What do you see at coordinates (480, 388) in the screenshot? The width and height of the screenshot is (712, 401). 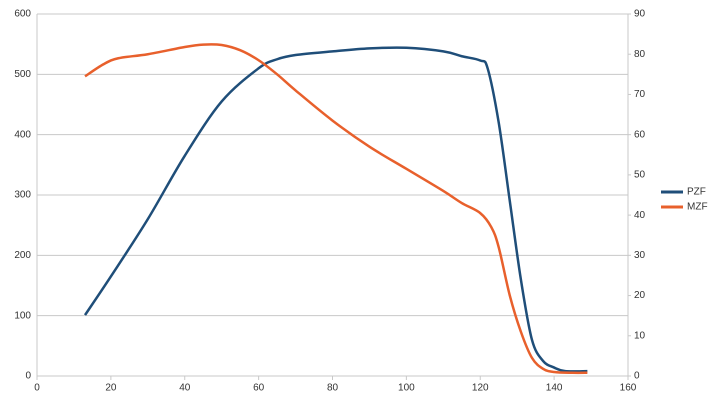 I see `x-tick-label: 120` at bounding box center [480, 388].